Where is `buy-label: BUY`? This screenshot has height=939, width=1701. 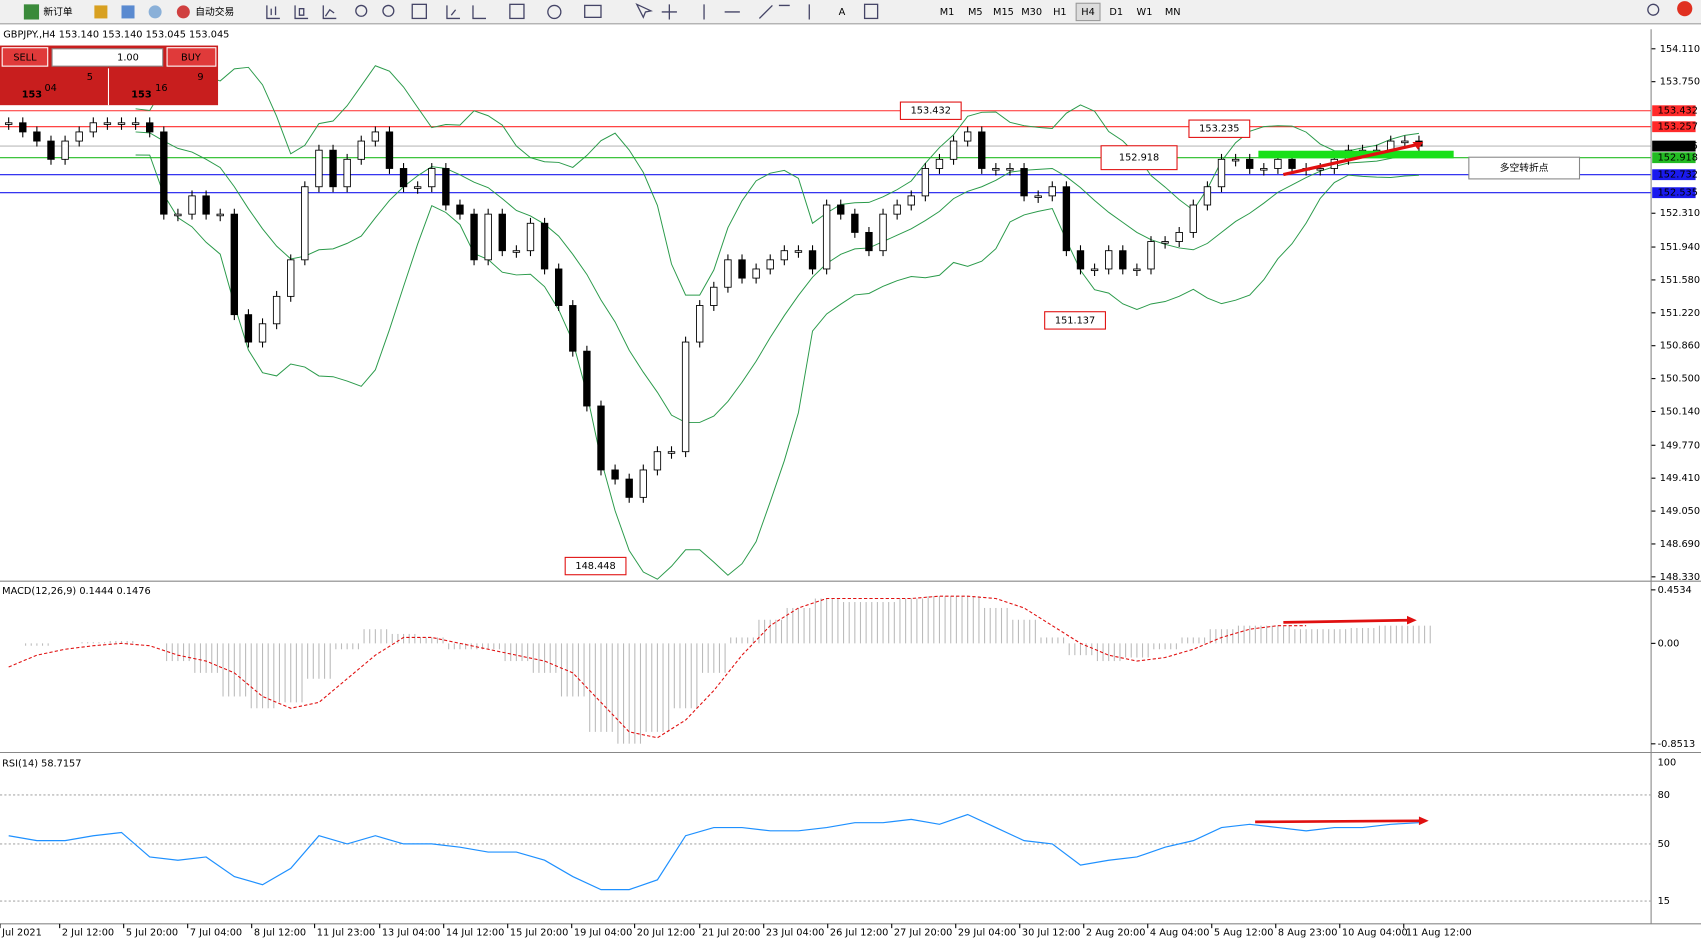 buy-label: BUY is located at coordinates (191, 57).